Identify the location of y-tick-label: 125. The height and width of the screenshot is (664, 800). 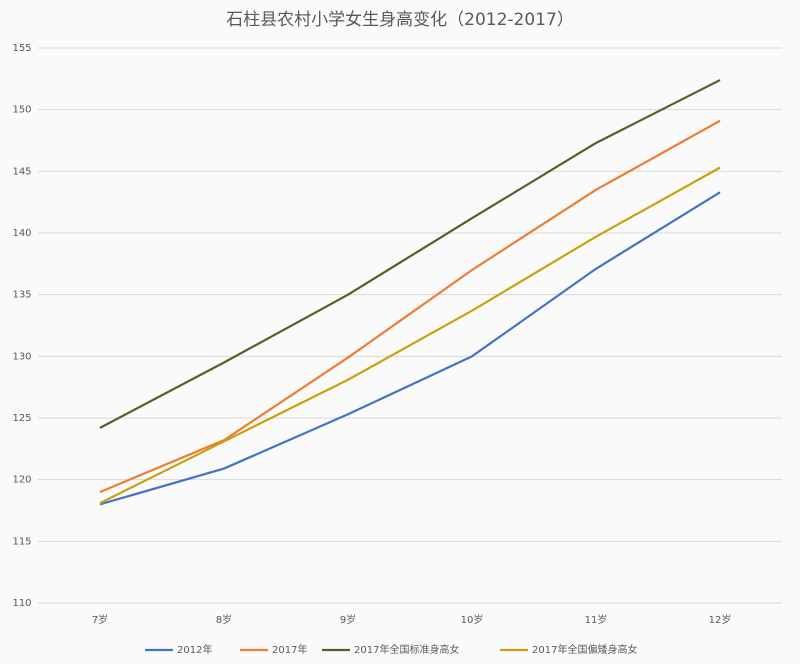
(21, 418).